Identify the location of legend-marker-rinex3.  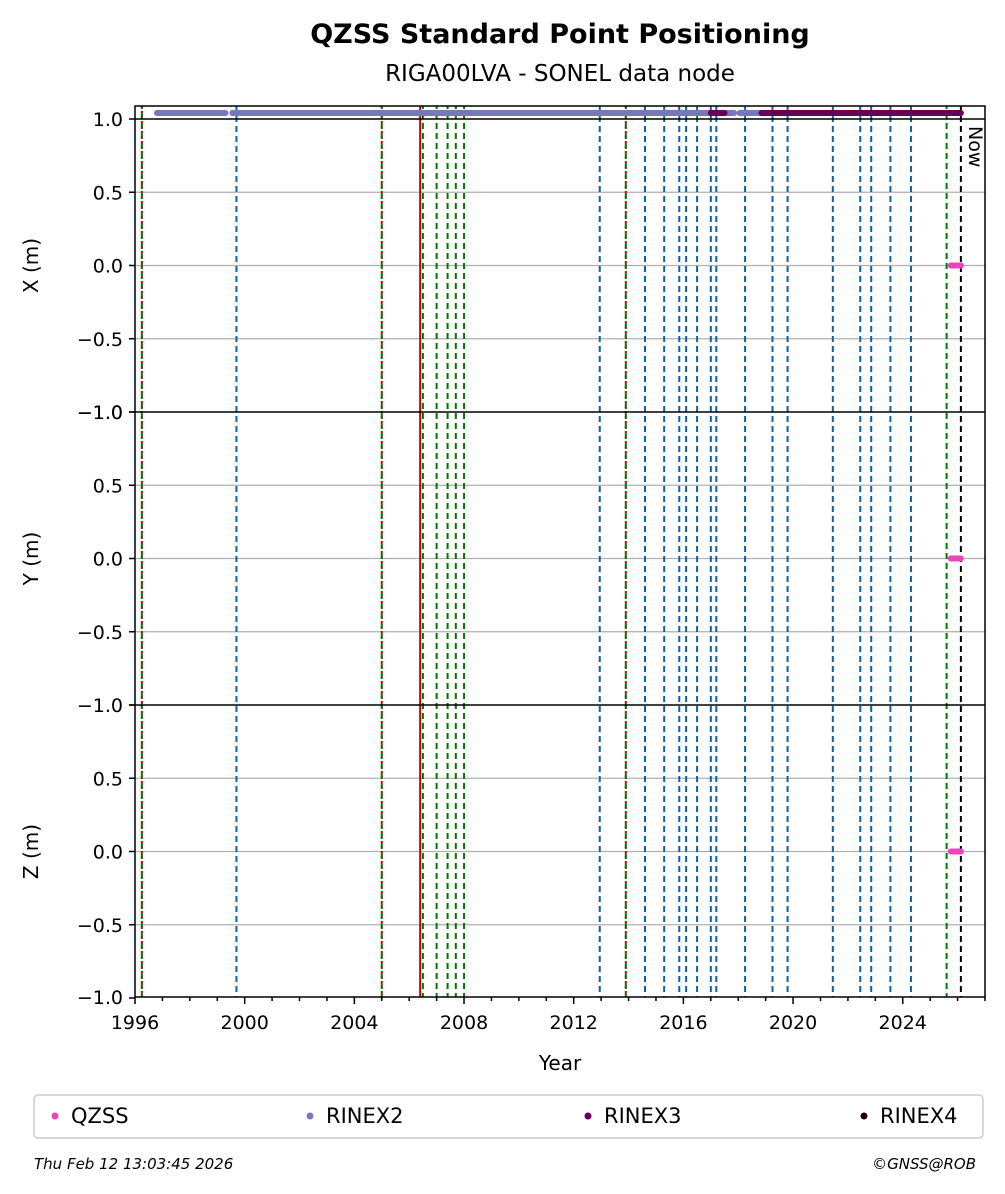
(588, 1116).